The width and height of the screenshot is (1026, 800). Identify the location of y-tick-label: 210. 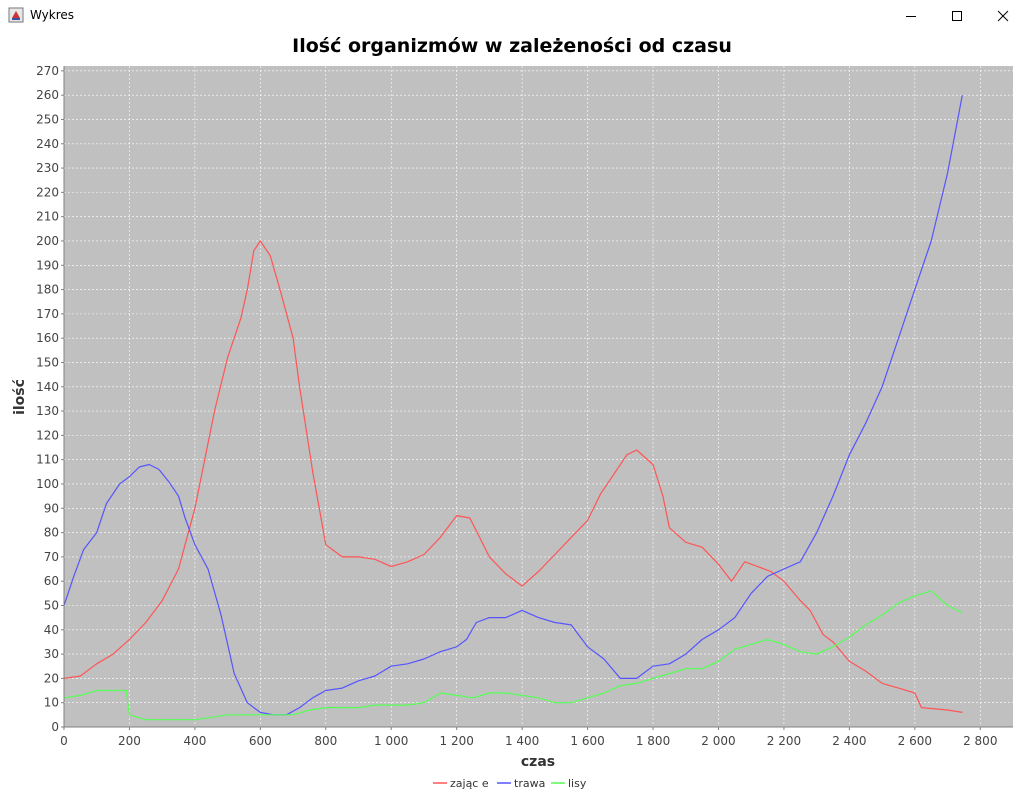
(47, 217).